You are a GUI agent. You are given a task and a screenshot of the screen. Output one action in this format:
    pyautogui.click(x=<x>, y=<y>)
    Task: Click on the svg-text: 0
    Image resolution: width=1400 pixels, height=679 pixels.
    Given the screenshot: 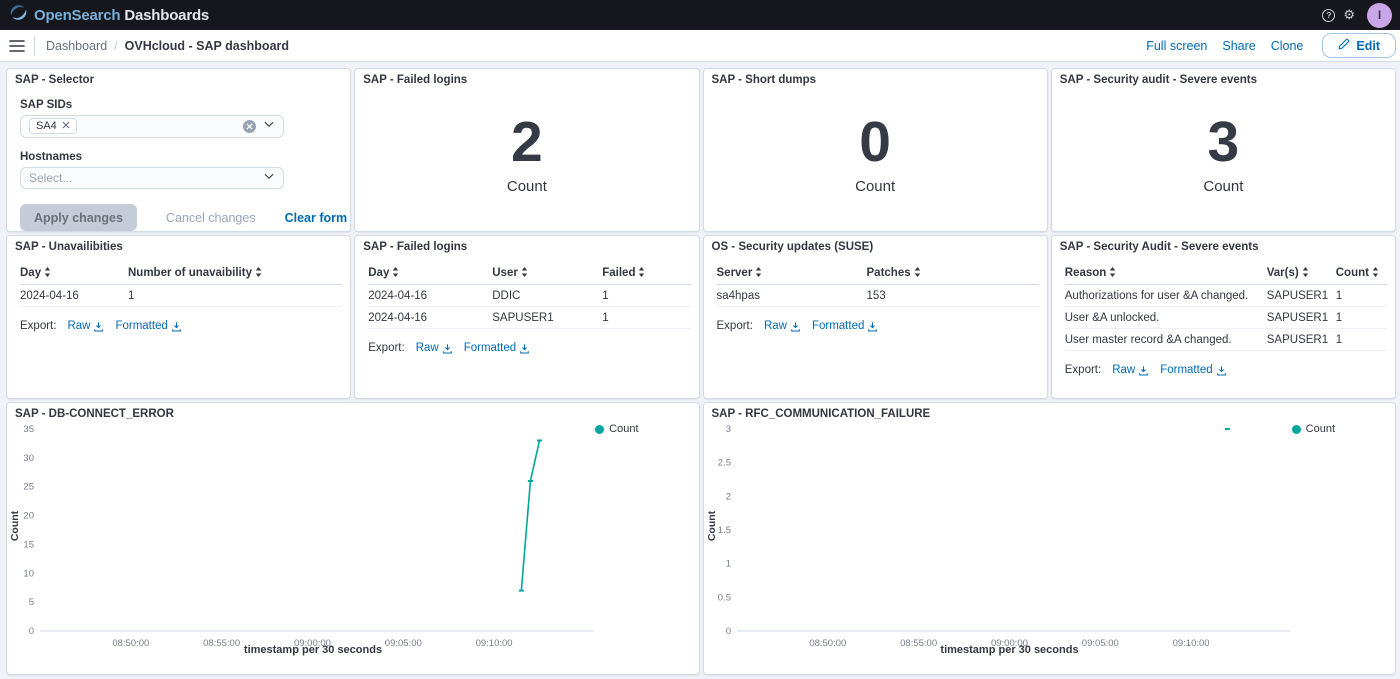 What is the action you would take?
    pyautogui.click(x=31, y=631)
    